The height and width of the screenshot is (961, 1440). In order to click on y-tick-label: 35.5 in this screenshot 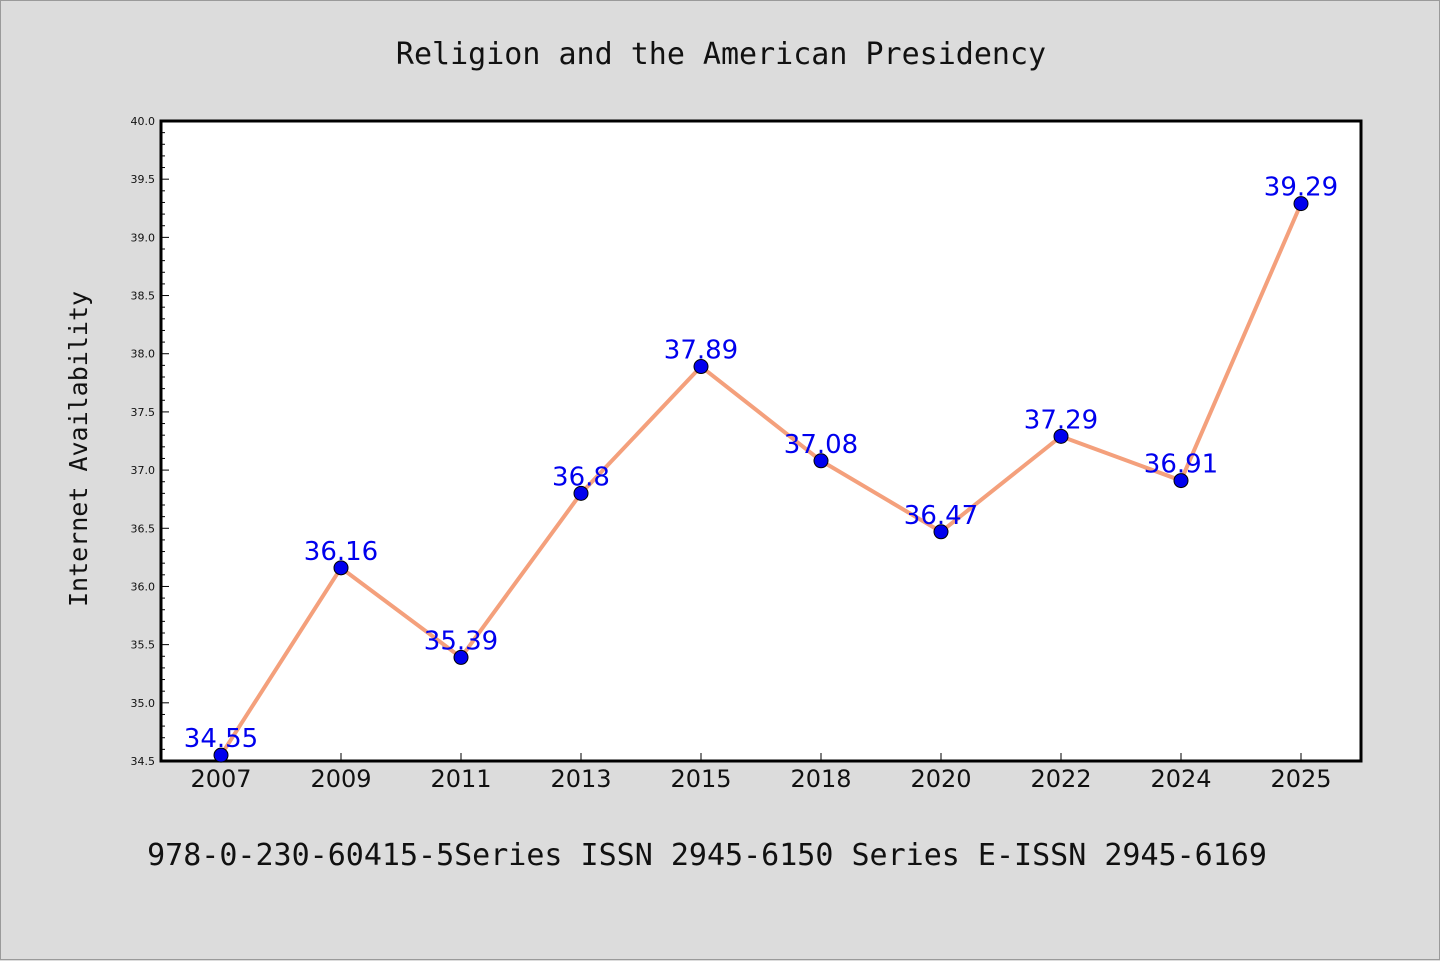, I will do `click(143, 645)`.